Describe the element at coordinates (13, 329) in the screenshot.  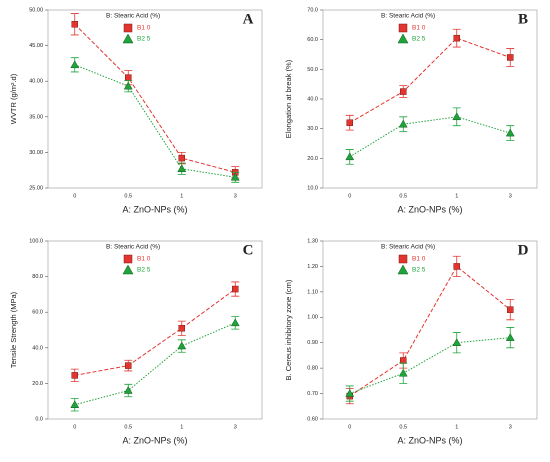
I see `y-axis-label: Tensile Strength (MPa)` at that location.